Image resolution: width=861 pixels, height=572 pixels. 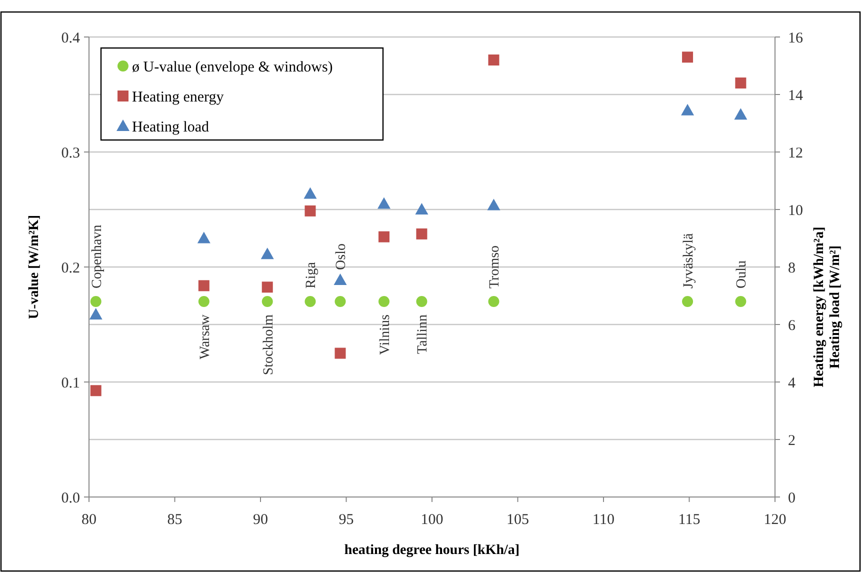 What do you see at coordinates (796, 38) in the screenshot?
I see `y2-tick-label: 16` at bounding box center [796, 38].